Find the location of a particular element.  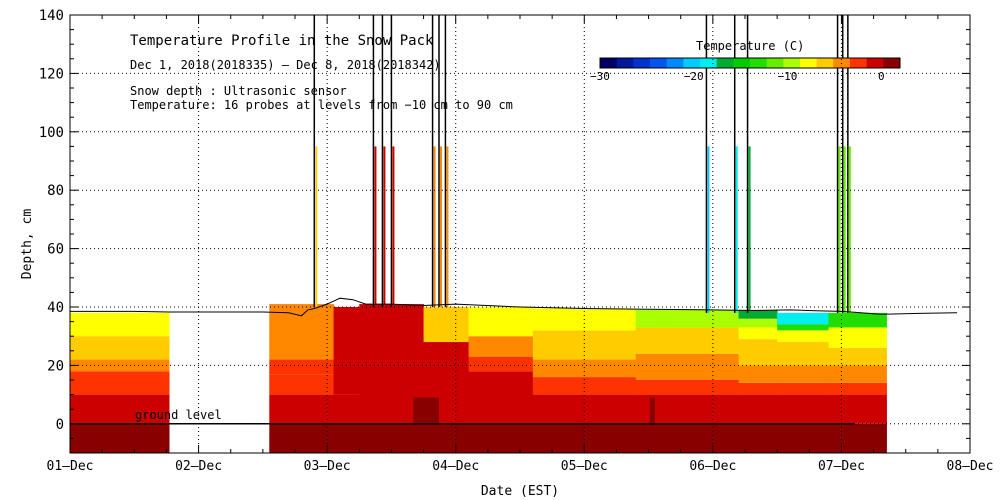

y-tick-label: 20 is located at coordinates (55, 366).